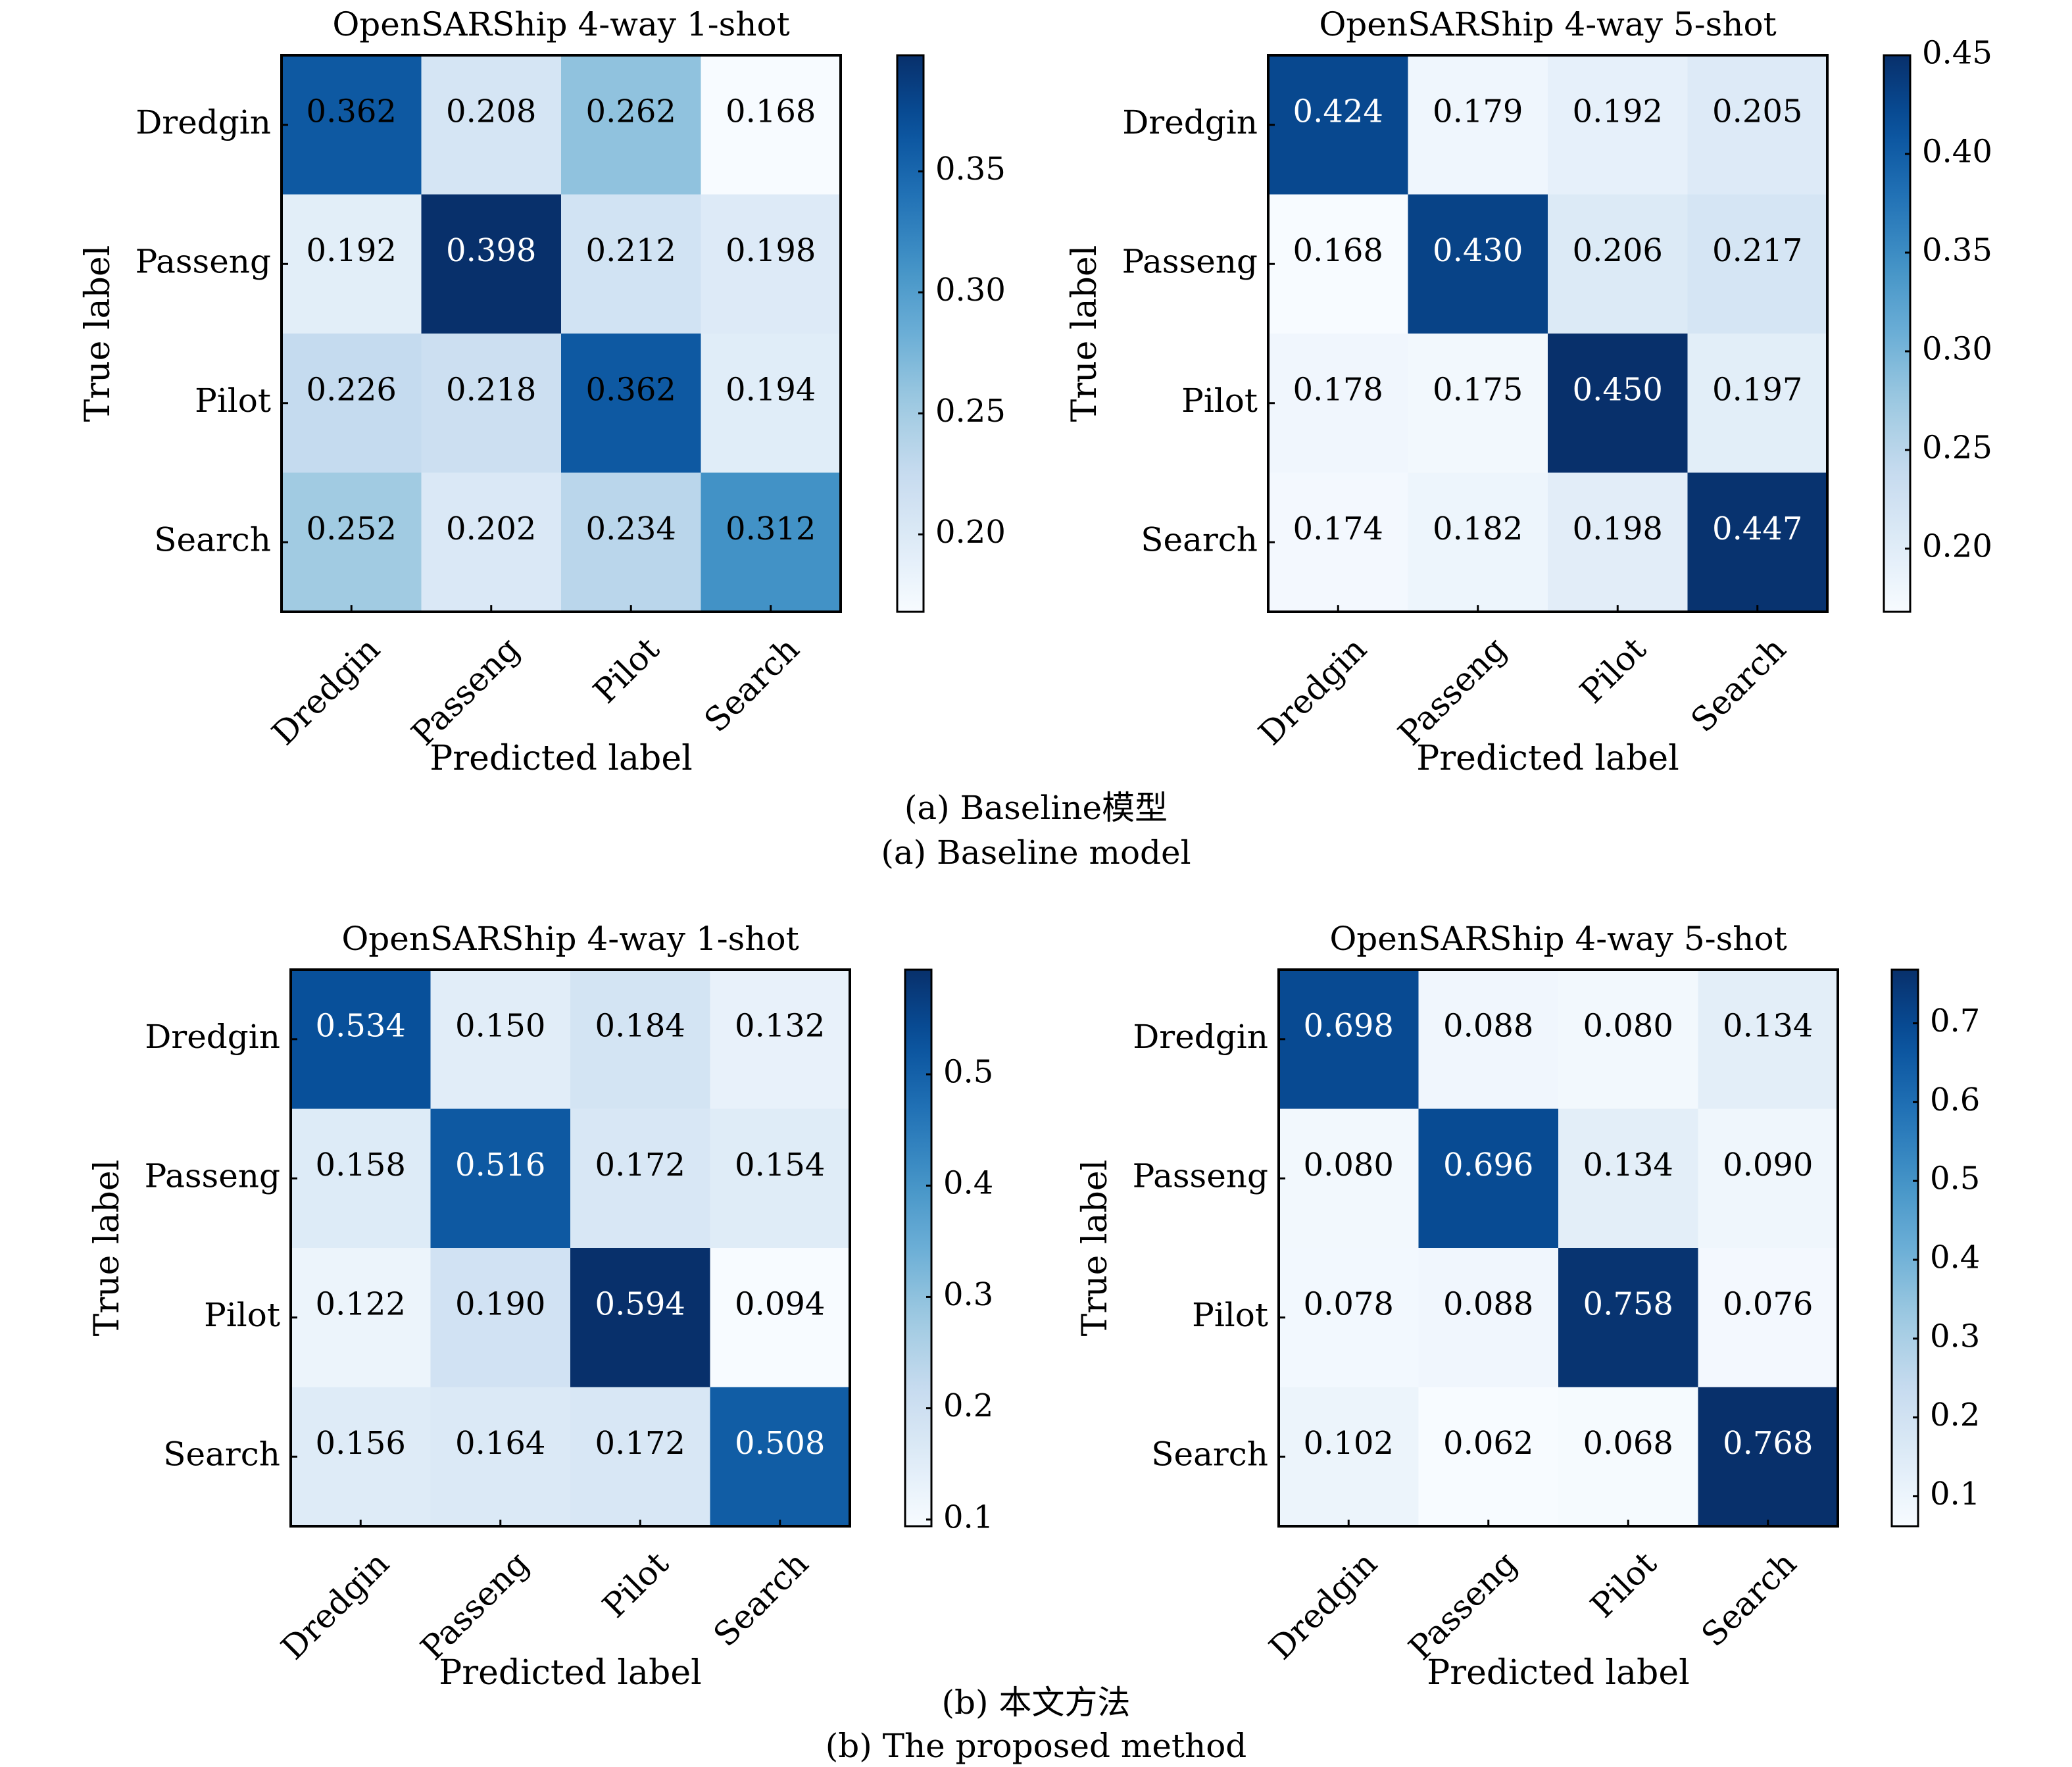  What do you see at coordinates (780, 1303) in the screenshot?
I see `cell-value-label: 0.094` at bounding box center [780, 1303].